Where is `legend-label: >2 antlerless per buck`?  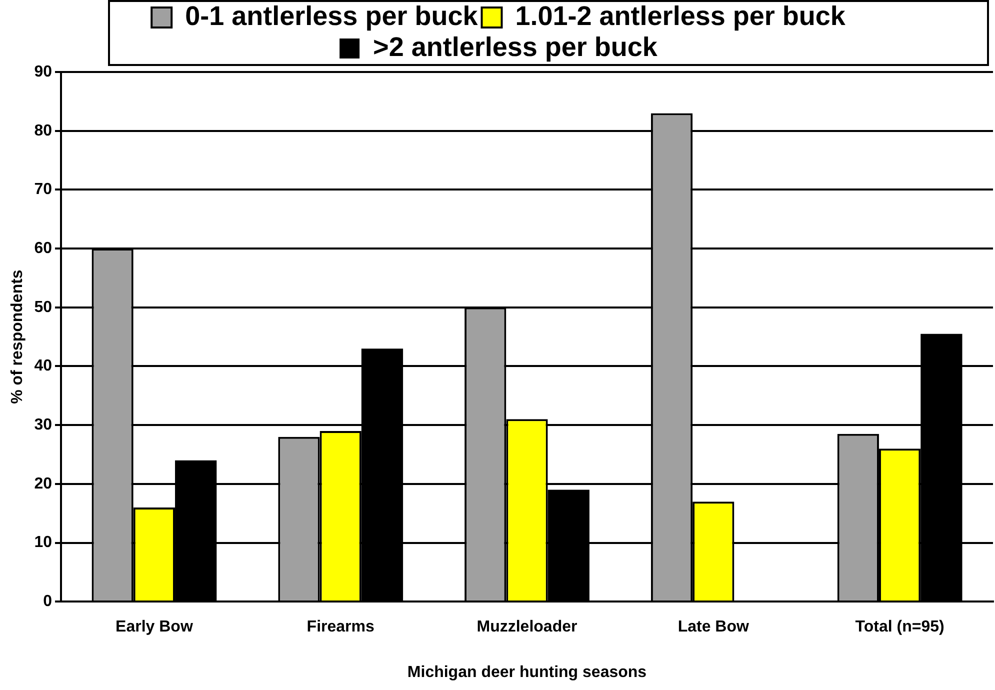 legend-label: >2 antlerless per buck is located at coordinates (515, 47).